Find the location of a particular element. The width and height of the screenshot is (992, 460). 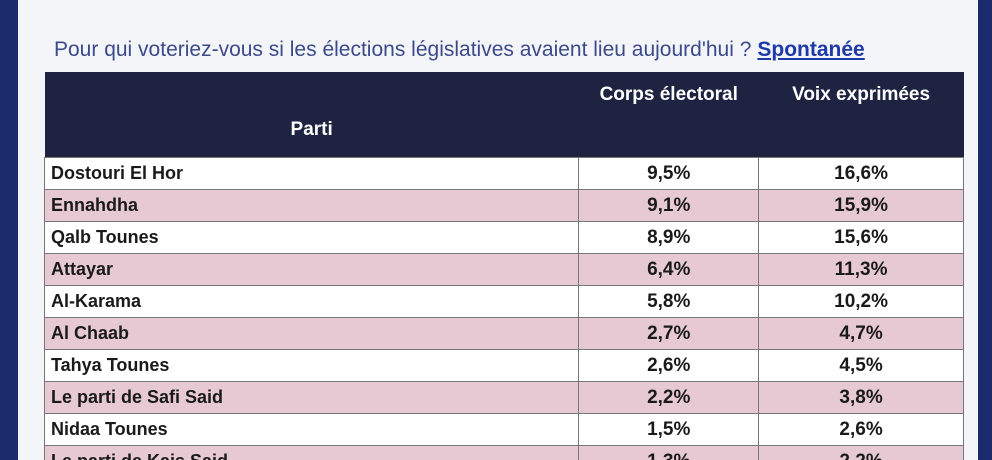

percentage: 2,7% is located at coordinates (669, 333).